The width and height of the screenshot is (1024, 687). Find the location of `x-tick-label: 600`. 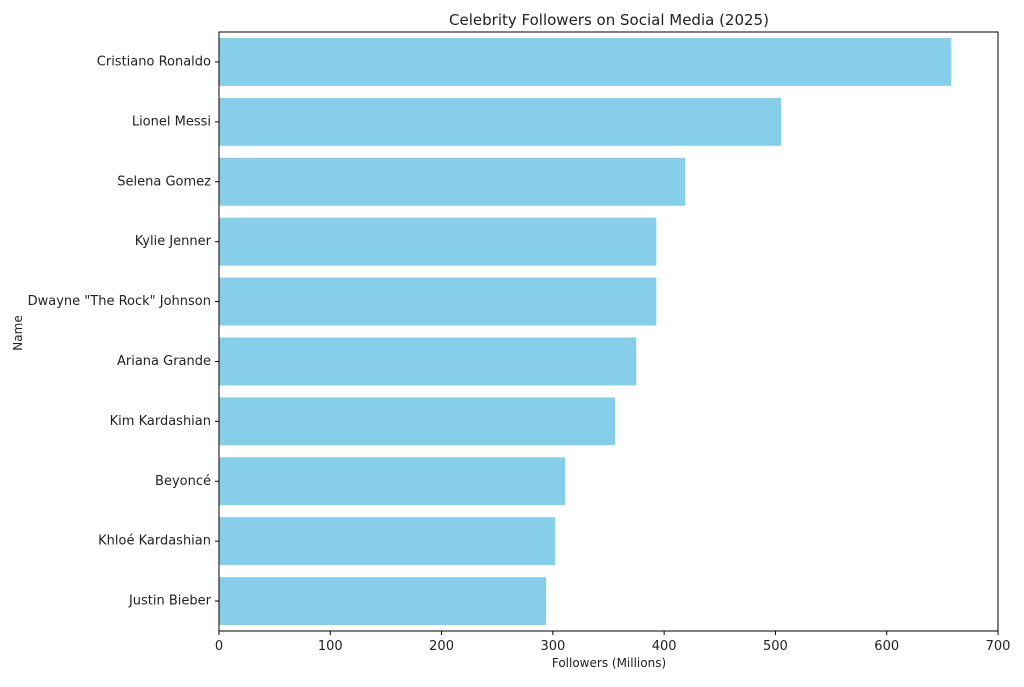

x-tick-label: 600 is located at coordinates (886, 646).